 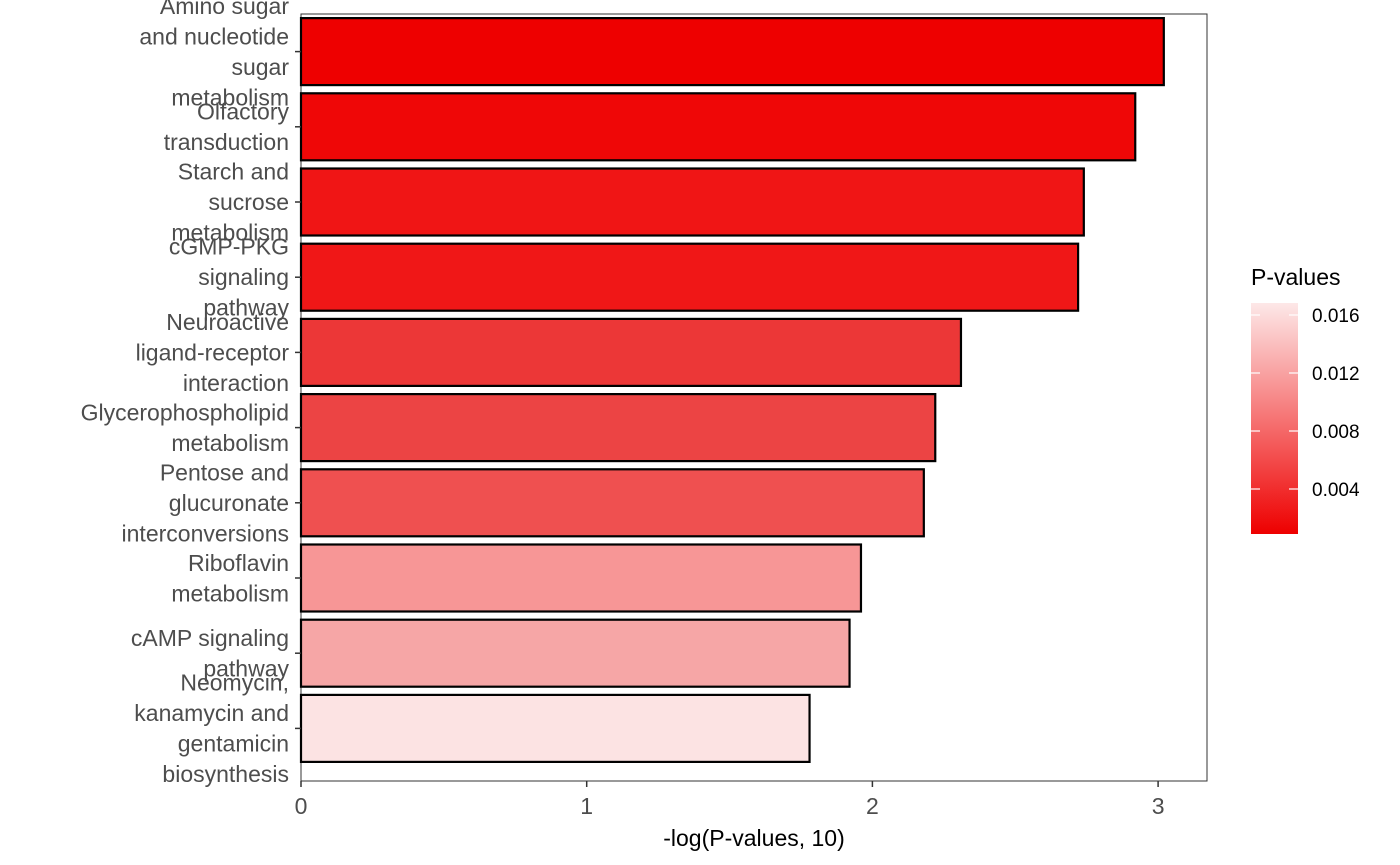 I want to click on y-tick-label: Neuroactive ligand-receptor interaction, so click(x=213, y=352).